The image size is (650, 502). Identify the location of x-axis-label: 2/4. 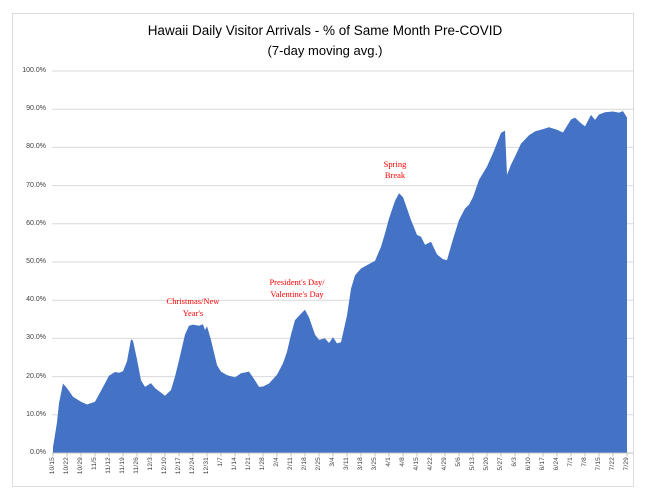
(276, 462).